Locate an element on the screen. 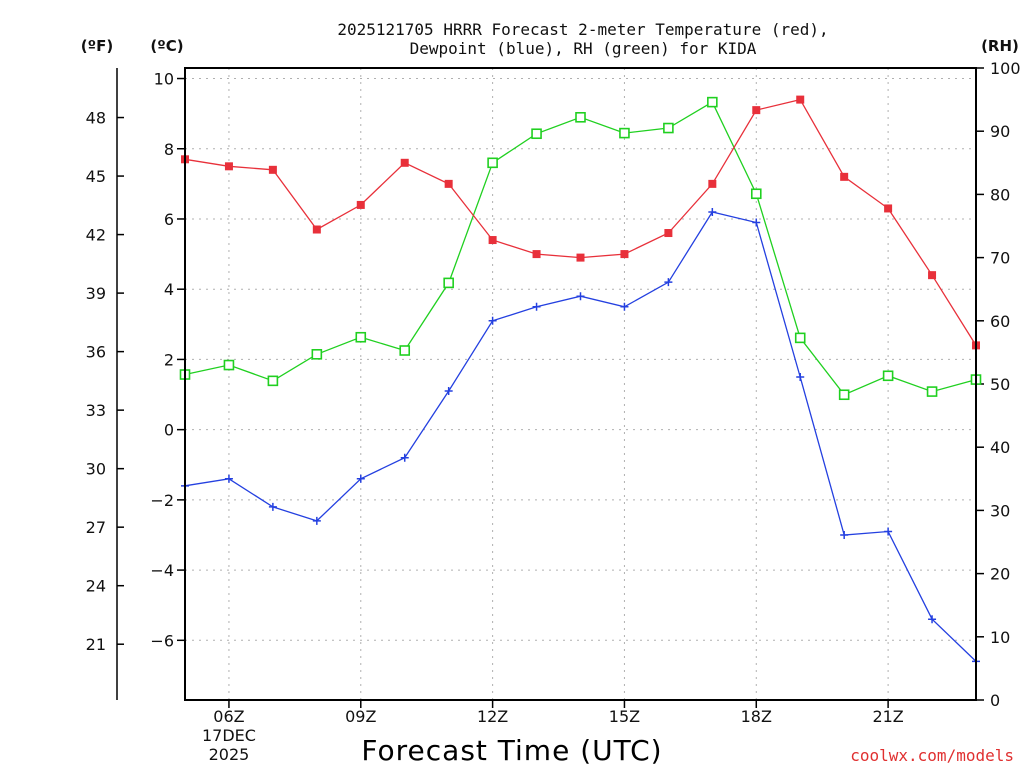  rh-tick-label: 50 is located at coordinates (1000, 384).